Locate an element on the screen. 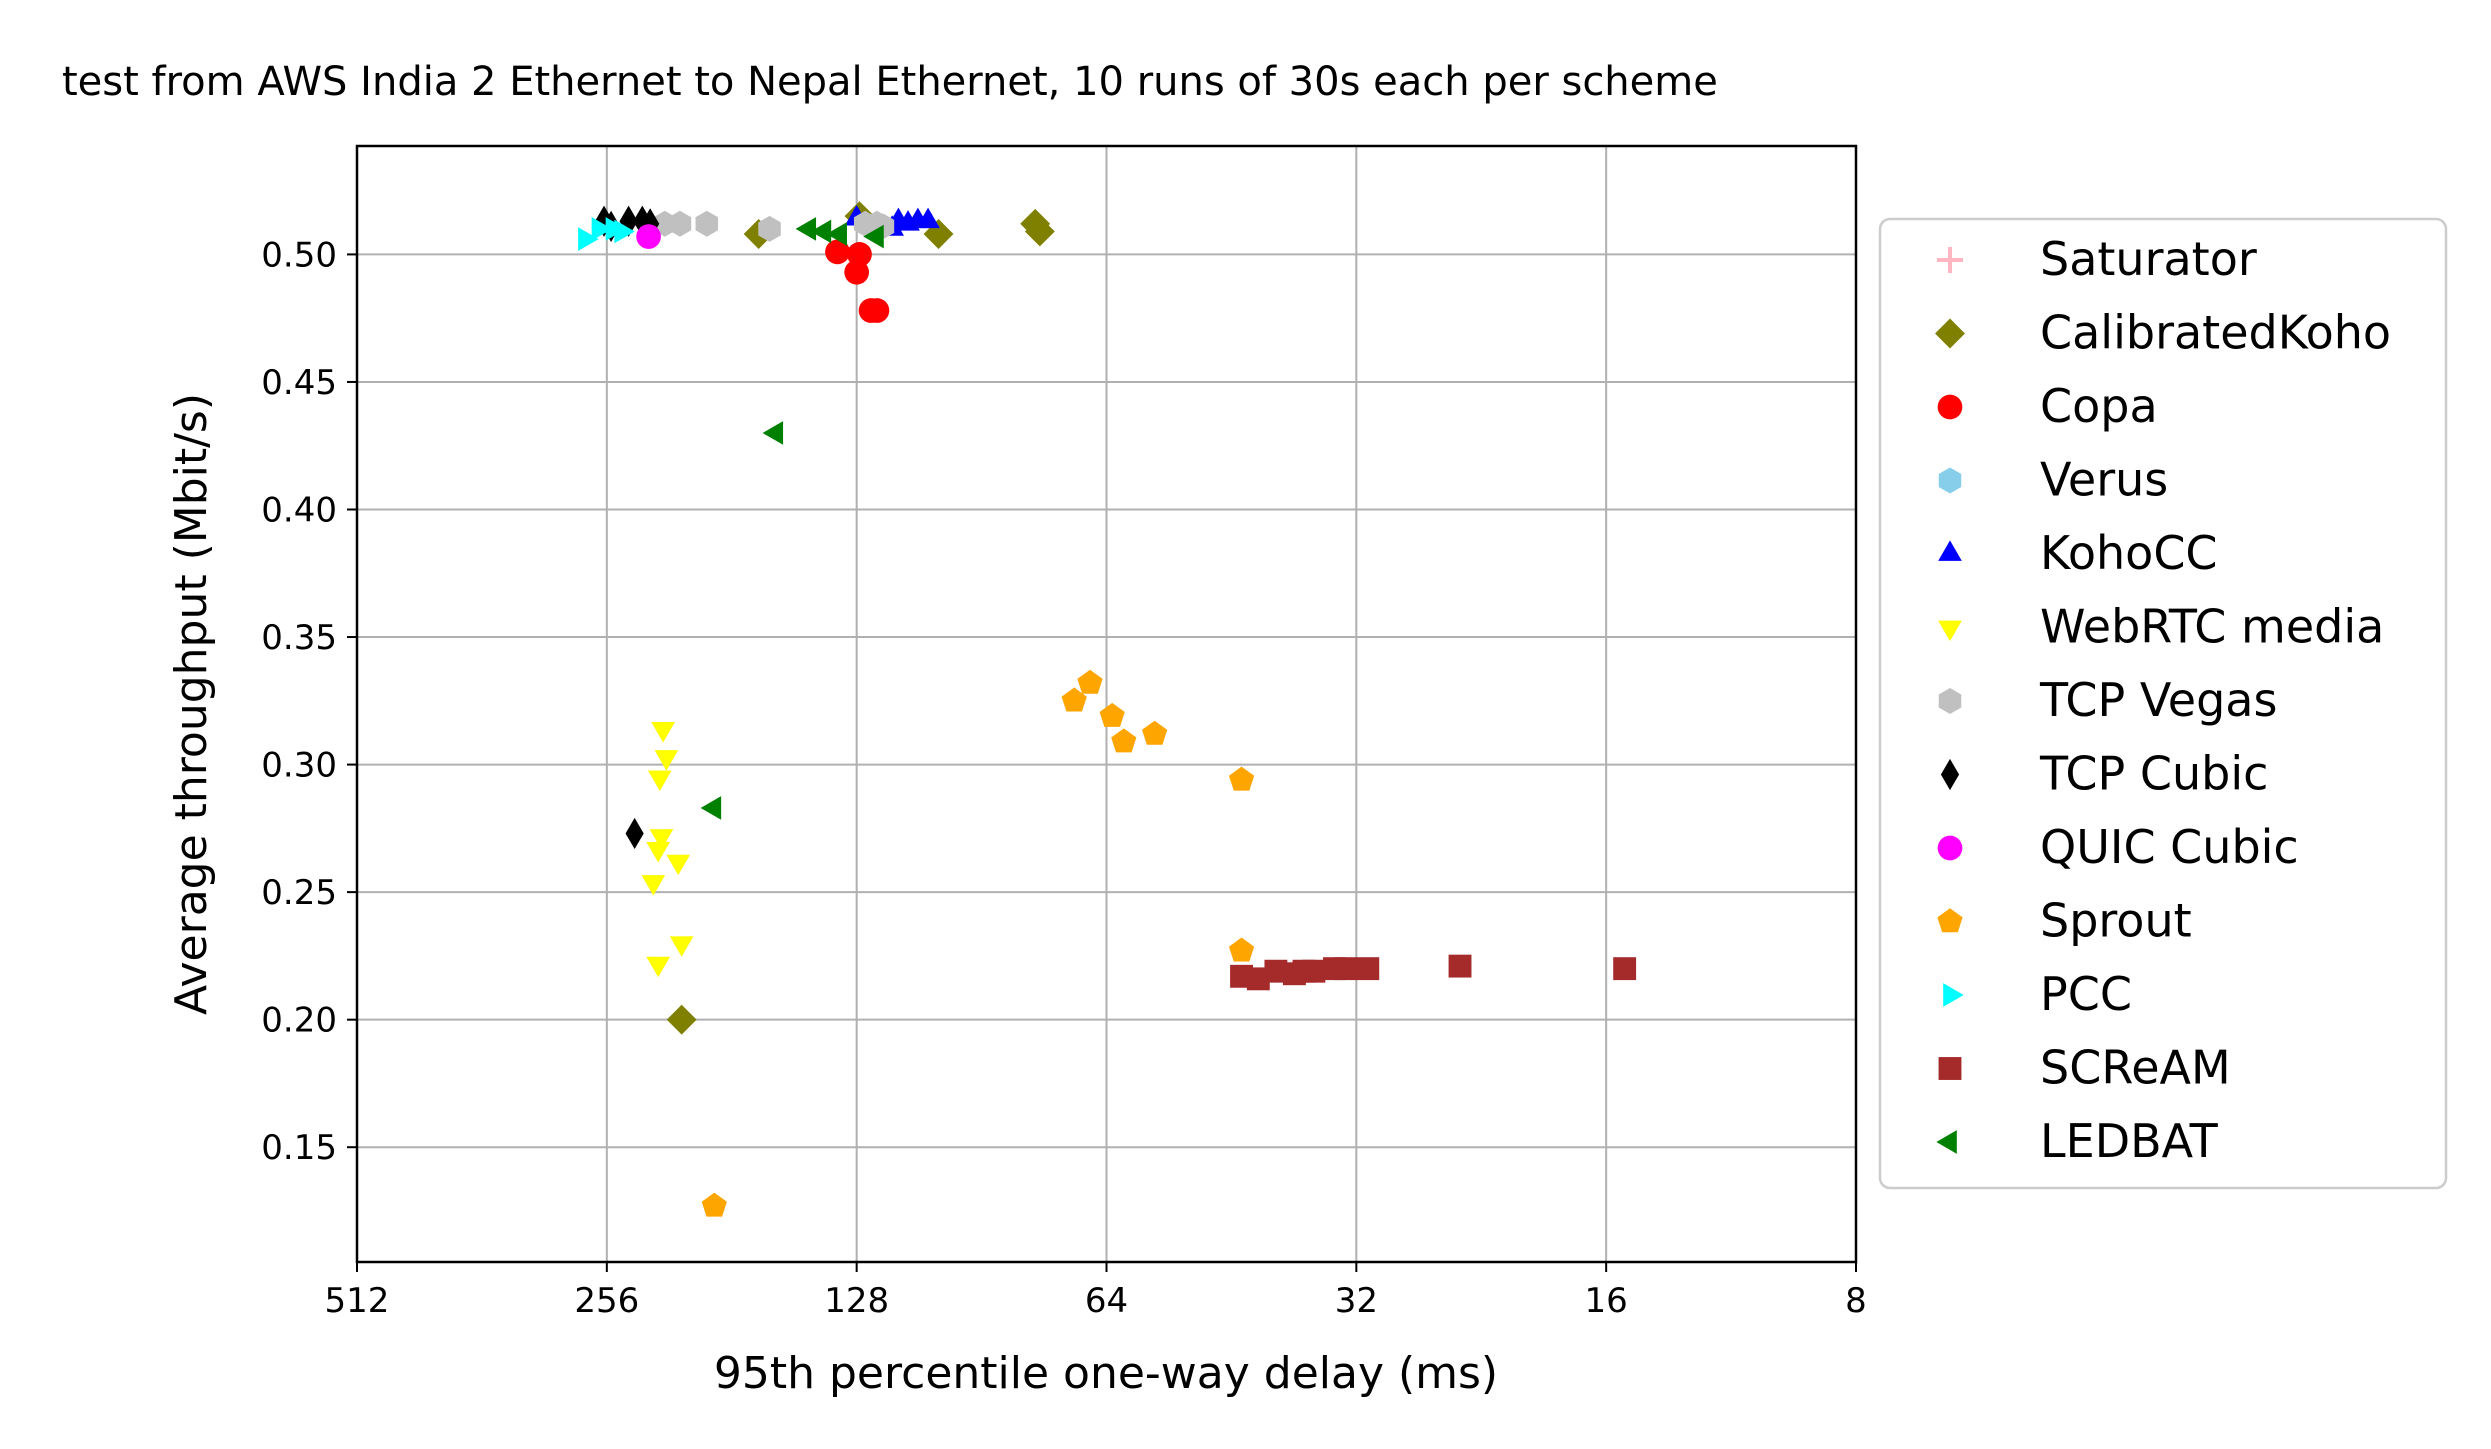  legend-label-webrtc-media: WebRTC media is located at coordinates (2212, 627).